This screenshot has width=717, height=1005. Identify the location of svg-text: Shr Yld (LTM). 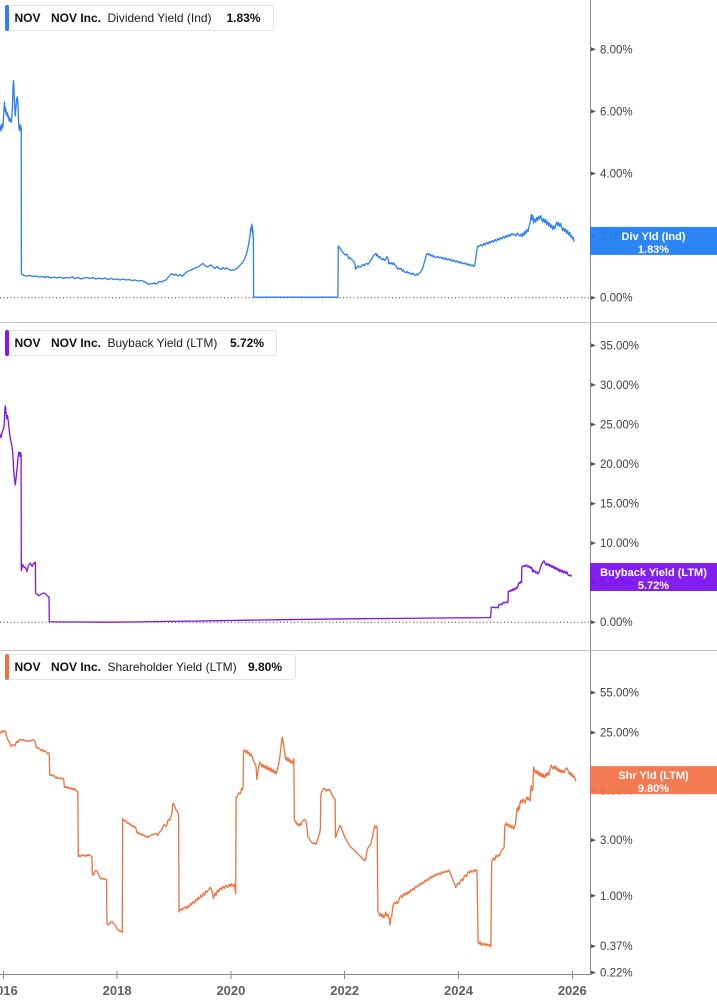
(653, 776).